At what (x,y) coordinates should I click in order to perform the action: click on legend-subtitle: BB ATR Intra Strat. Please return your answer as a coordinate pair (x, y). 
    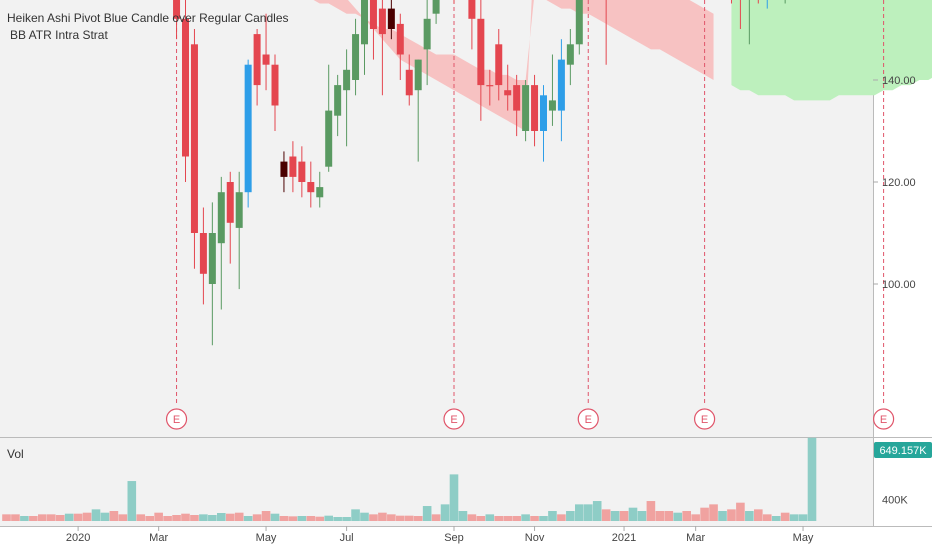
    Looking at the image, I should click on (59, 35).